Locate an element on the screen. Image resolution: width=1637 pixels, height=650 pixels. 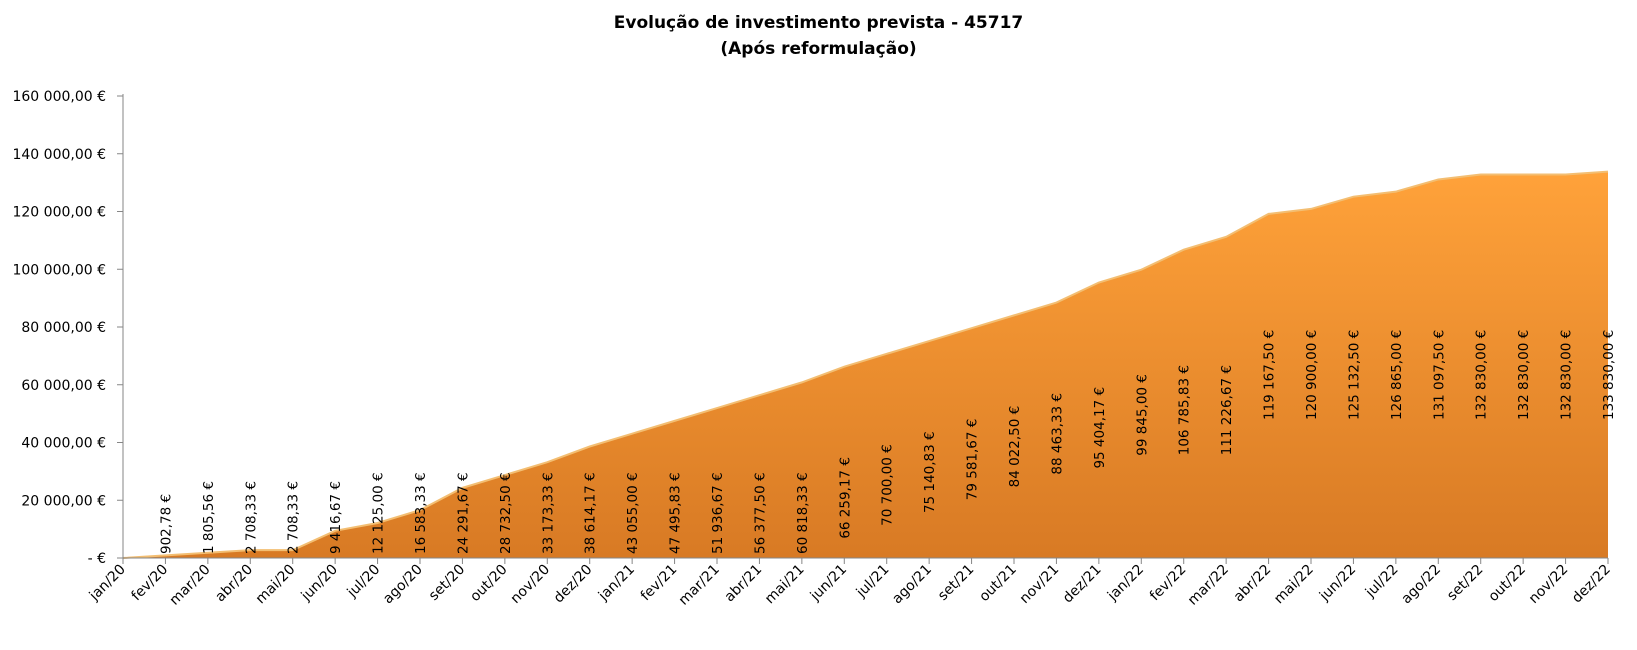
x-tick-label: nov/20 is located at coordinates (530, 584).